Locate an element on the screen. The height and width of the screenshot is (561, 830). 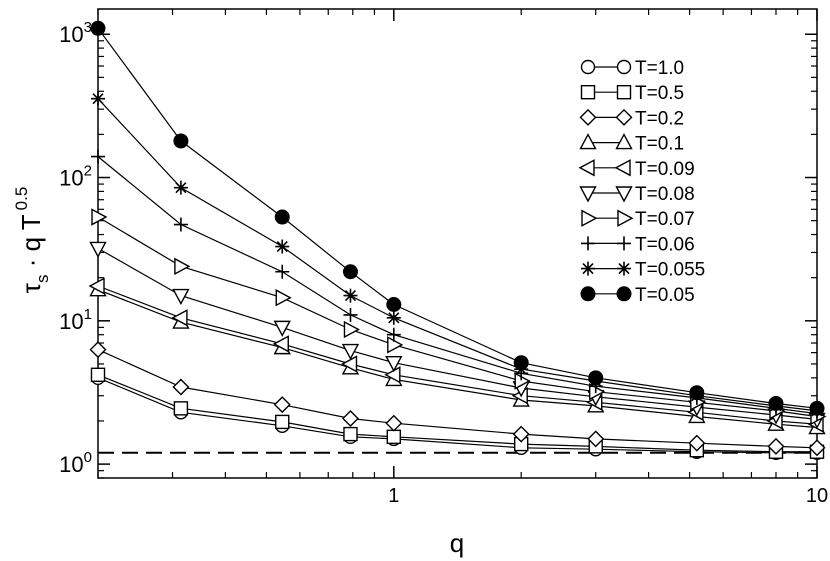
legend-item: T=0.08 is located at coordinates (637, 194).